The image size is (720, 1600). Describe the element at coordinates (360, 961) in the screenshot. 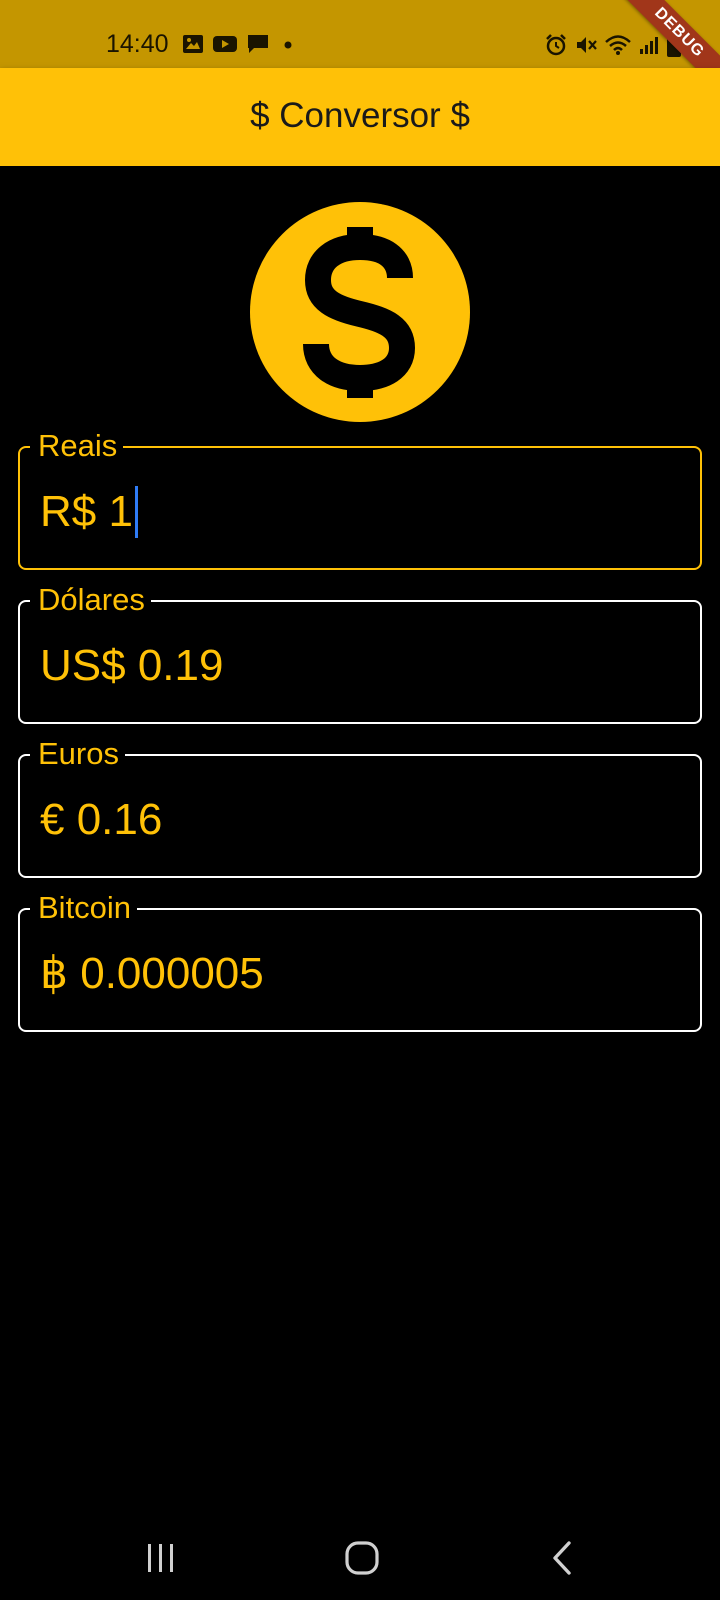

I see `bitcoin-field: Bitcoin ฿ 0.000005` at that location.